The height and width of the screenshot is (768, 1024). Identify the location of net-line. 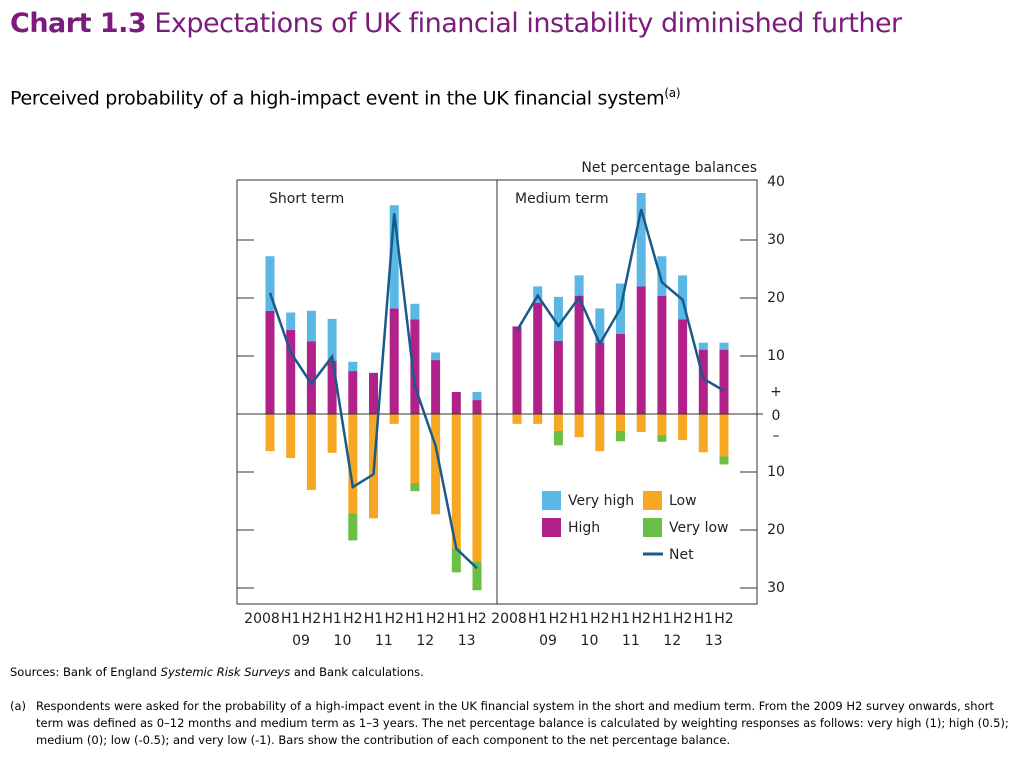
(373, 391).